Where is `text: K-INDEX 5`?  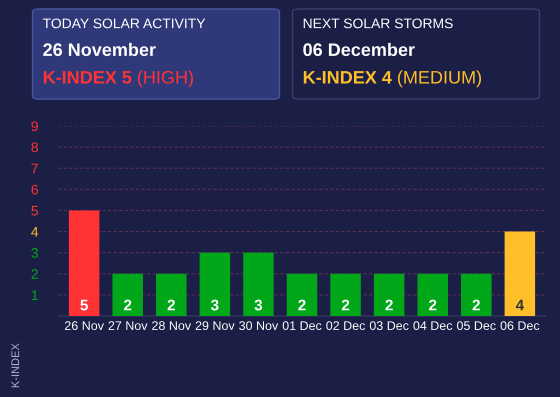
text: K-INDEX 5 is located at coordinates (88, 77).